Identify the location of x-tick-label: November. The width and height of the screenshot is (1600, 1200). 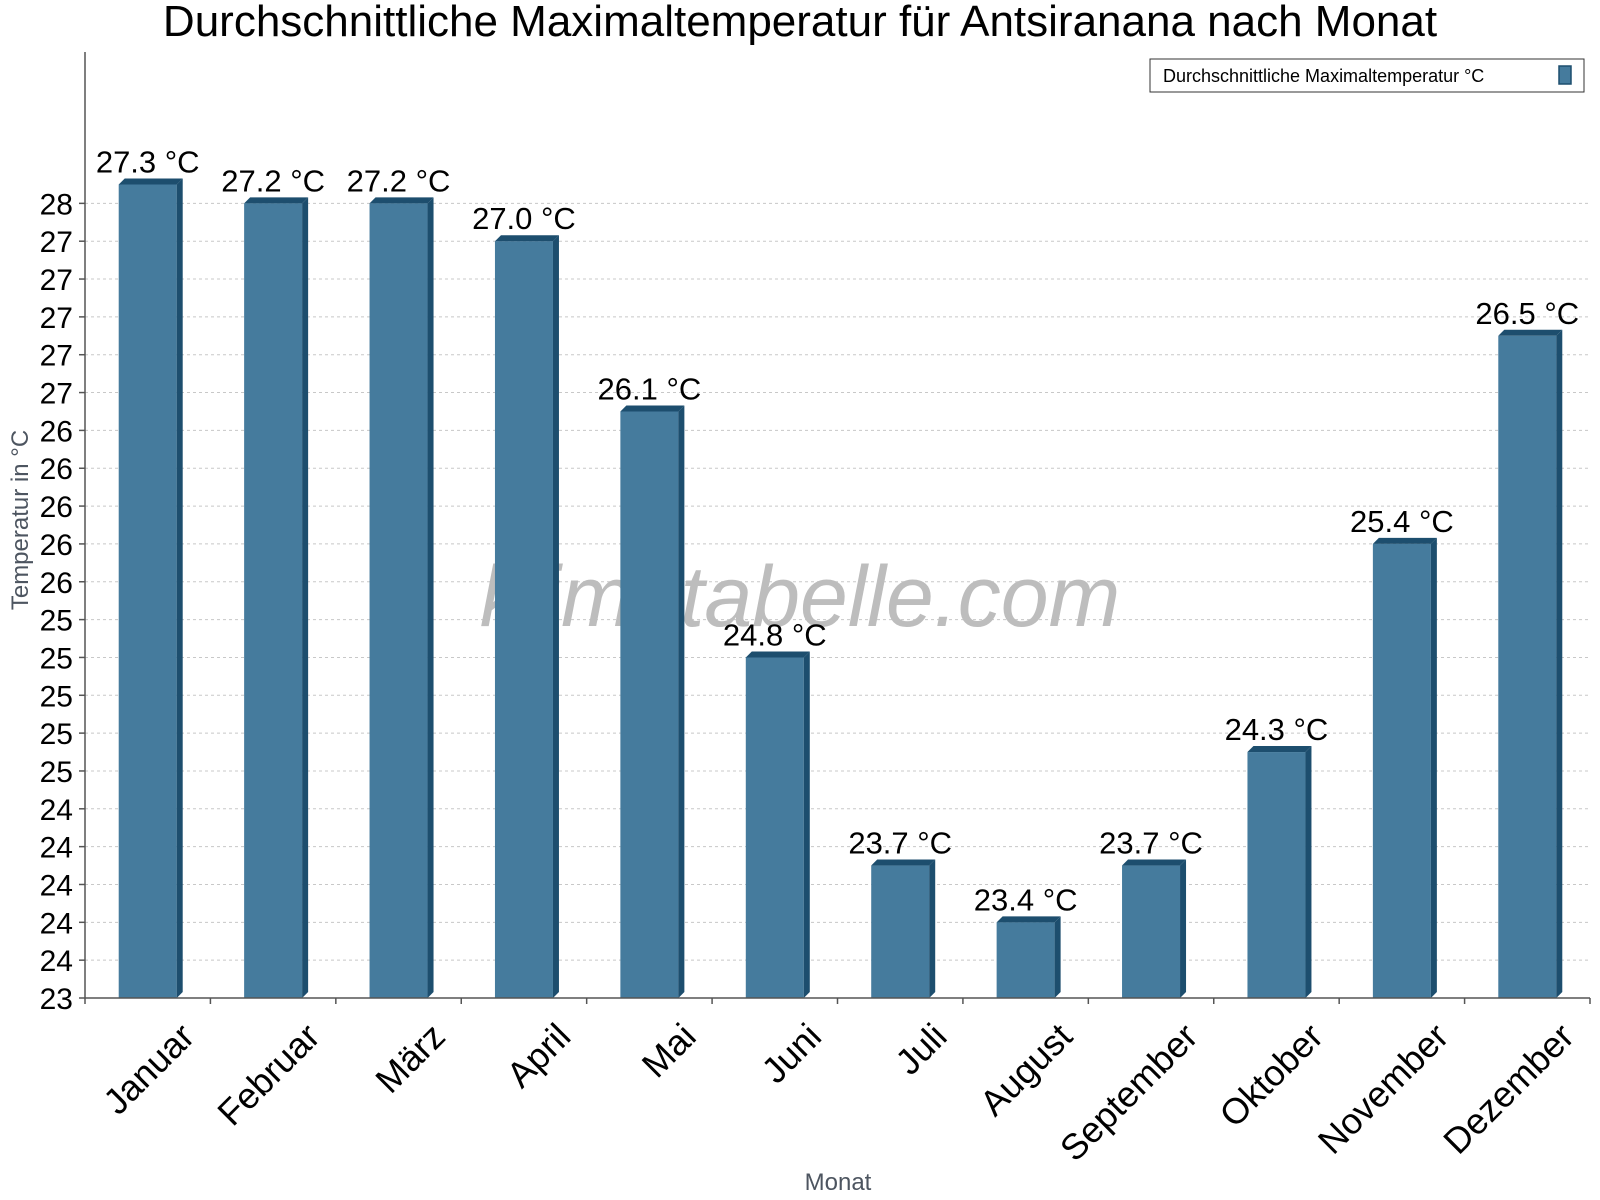
(1383, 1088).